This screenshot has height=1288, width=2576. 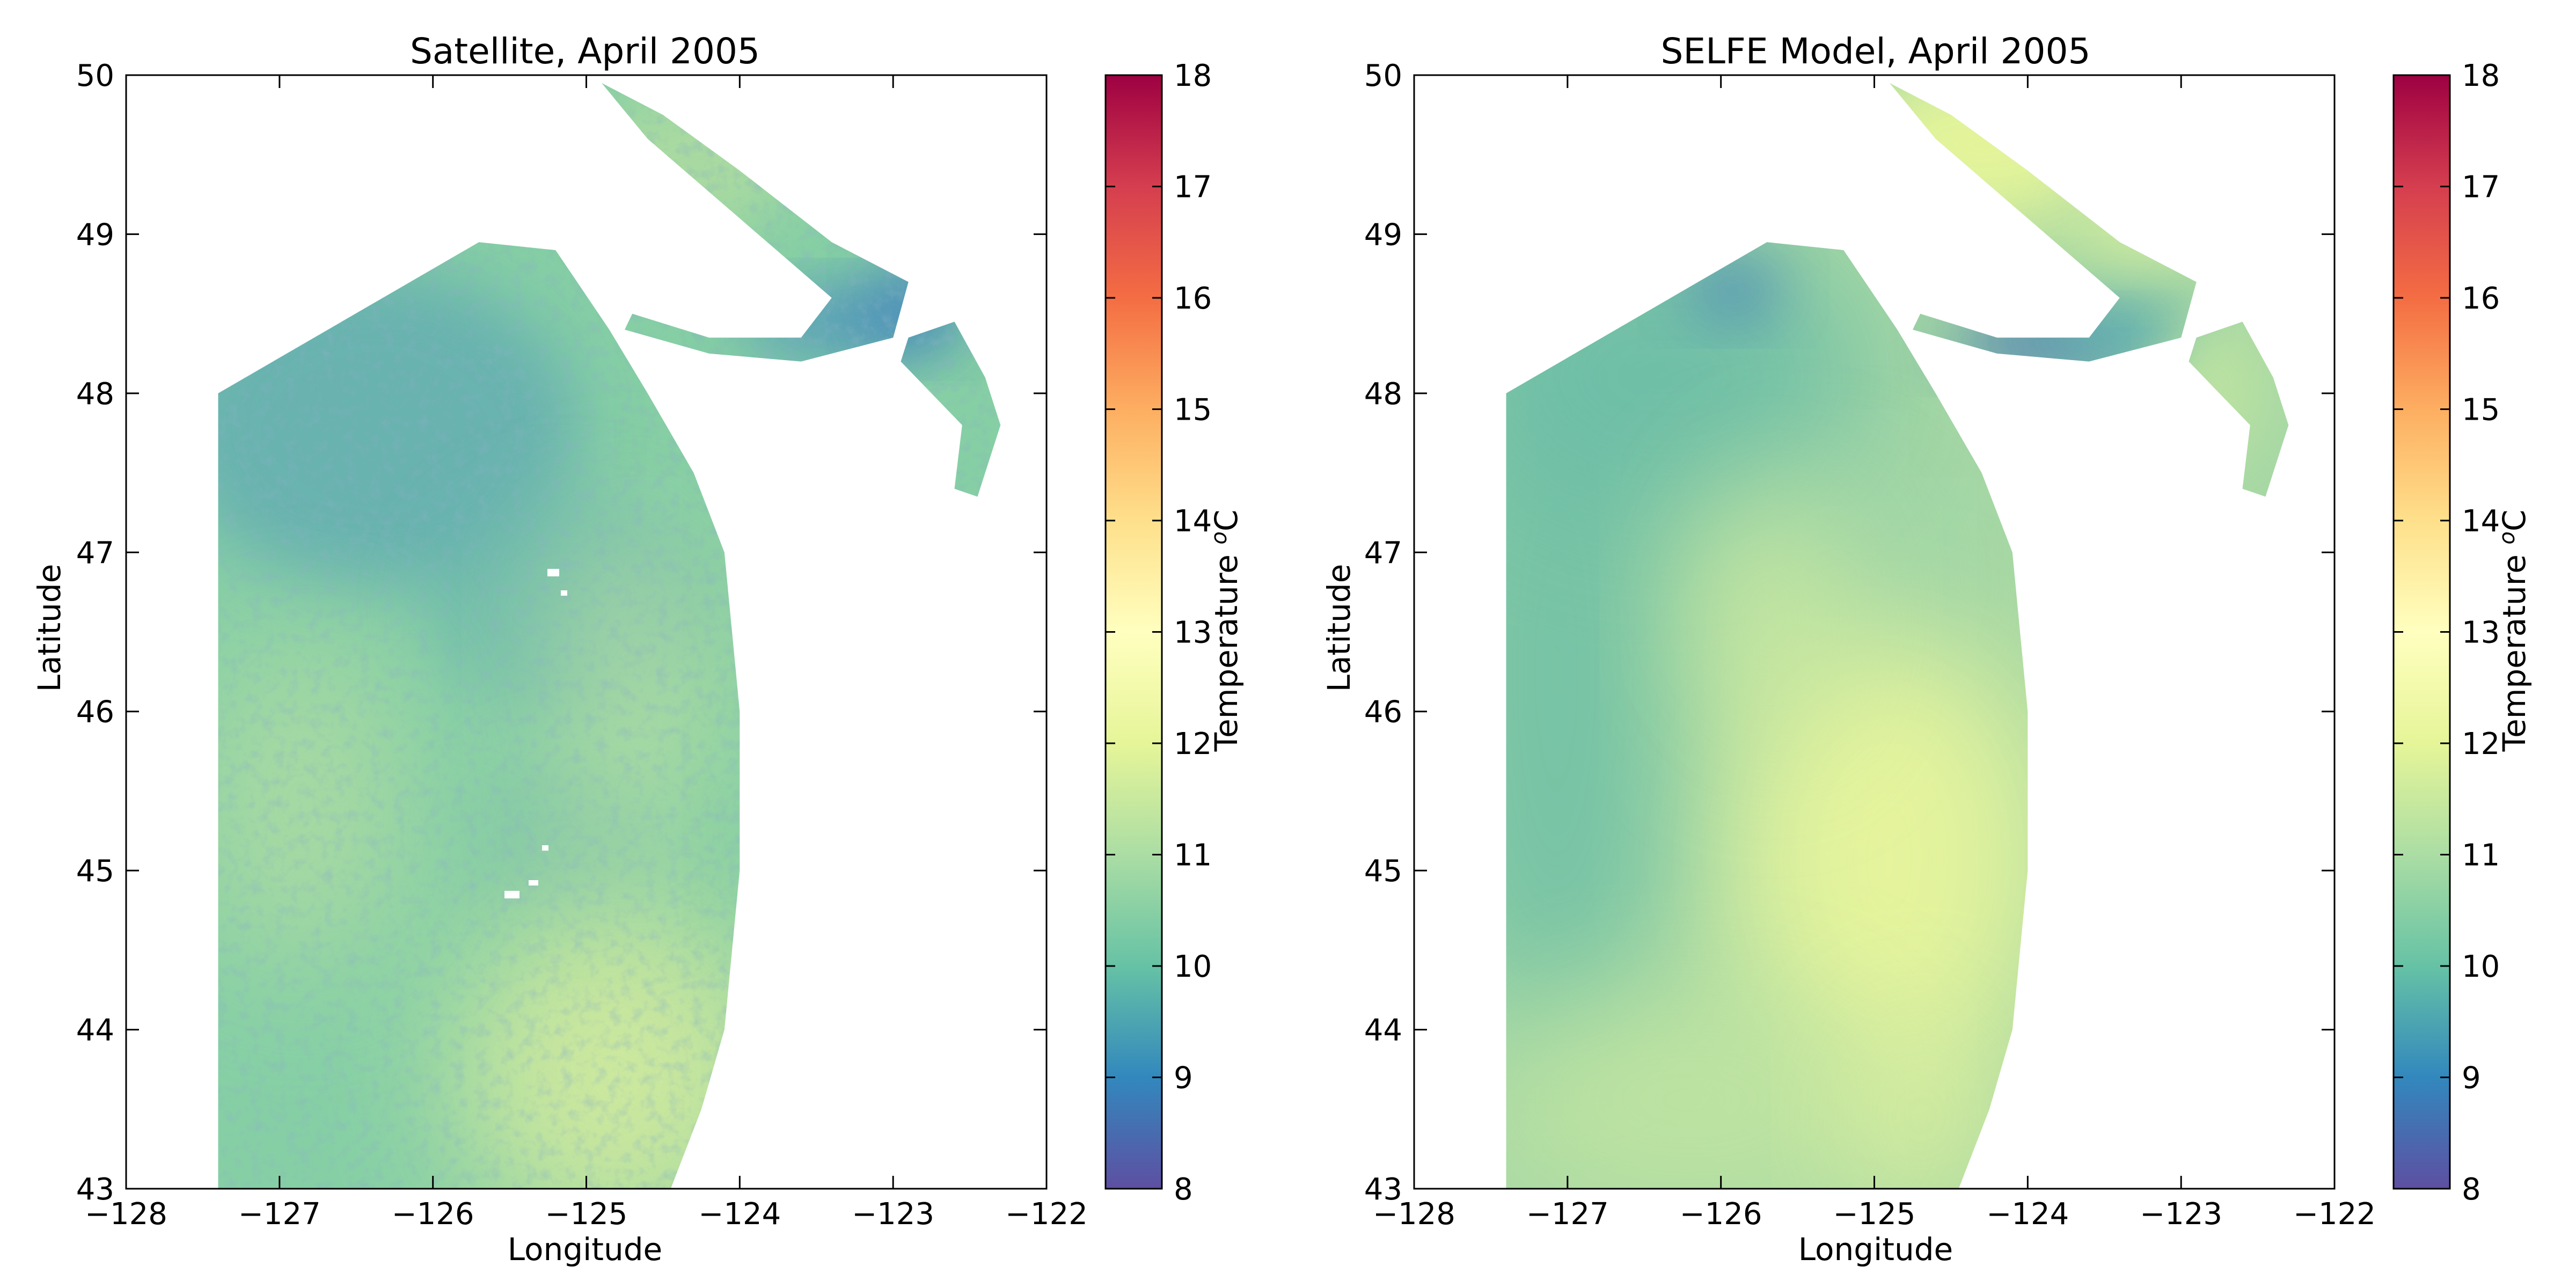 I want to click on missing-data-speckles, so click(x=535, y=733).